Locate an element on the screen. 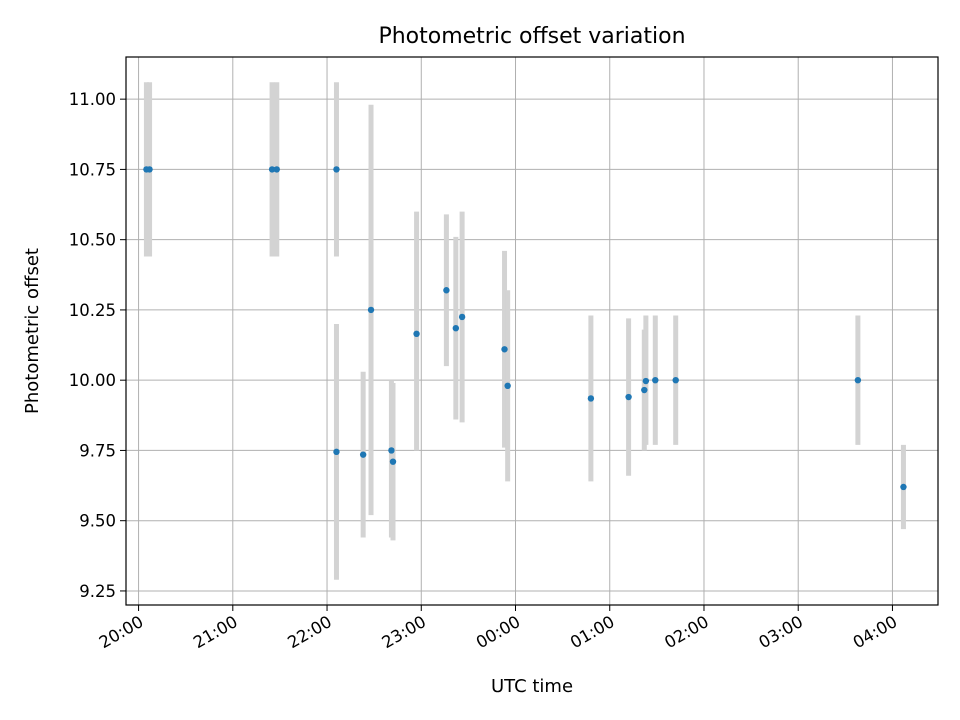 The image size is (960, 720). y-axis-ticks: 9.25 9.50 9.75 10.00 10.25 10.50 10.75 11.00 is located at coordinates (97, 345).